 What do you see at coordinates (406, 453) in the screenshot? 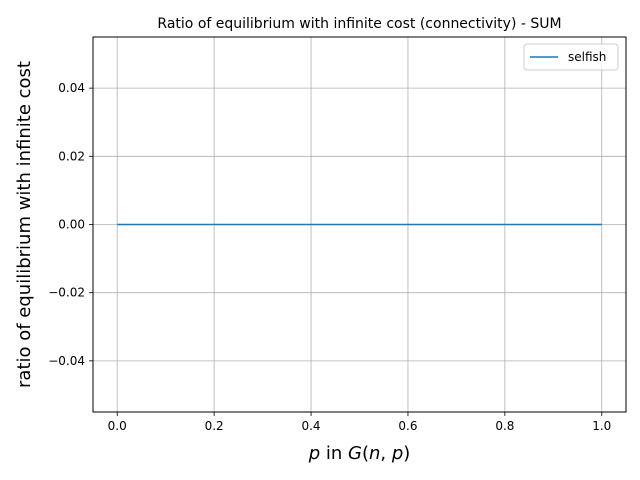
I see `x-axis-label-part: )` at bounding box center [406, 453].